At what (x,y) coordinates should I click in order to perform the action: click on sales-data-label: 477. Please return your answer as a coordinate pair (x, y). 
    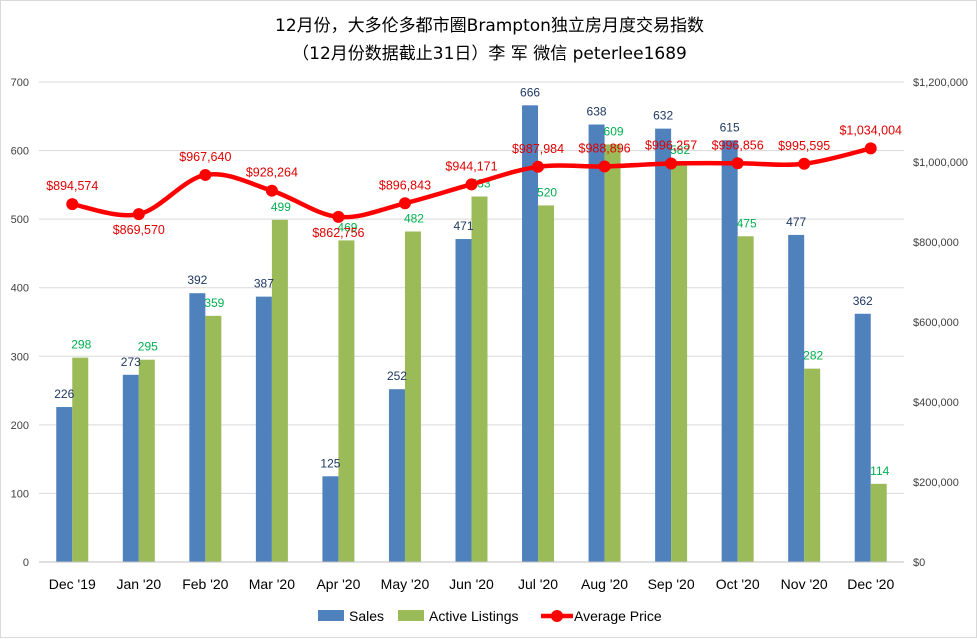
    Looking at the image, I should click on (796, 222).